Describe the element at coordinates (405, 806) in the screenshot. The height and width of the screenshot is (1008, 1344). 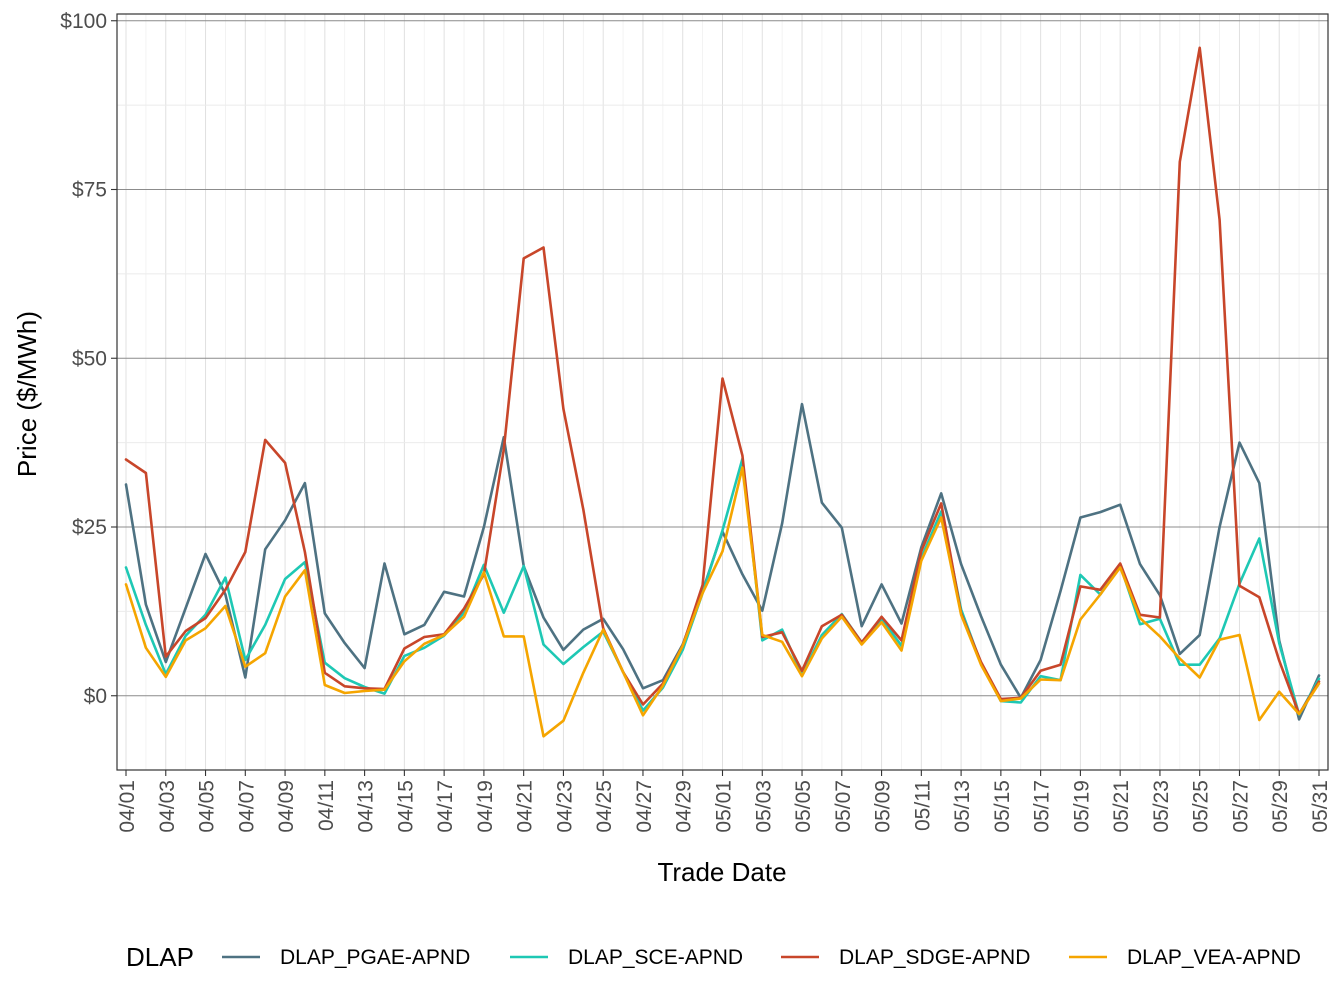
I see `x-tick-label: 04/15` at that location.